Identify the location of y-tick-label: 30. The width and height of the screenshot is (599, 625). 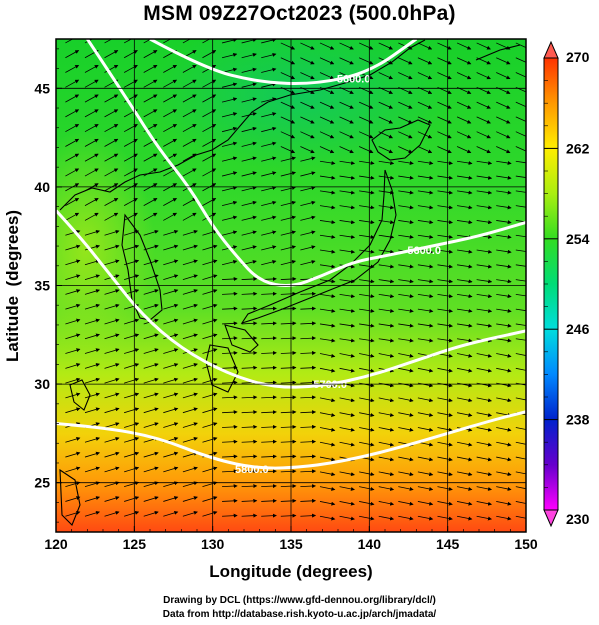
(42, 384).